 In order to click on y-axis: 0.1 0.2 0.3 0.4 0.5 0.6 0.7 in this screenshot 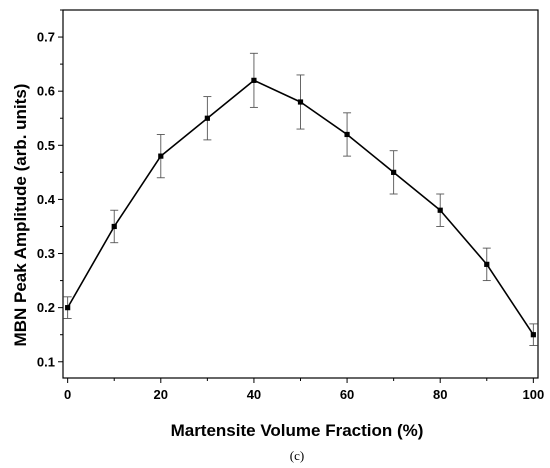, I will do `click(50, 189)`.